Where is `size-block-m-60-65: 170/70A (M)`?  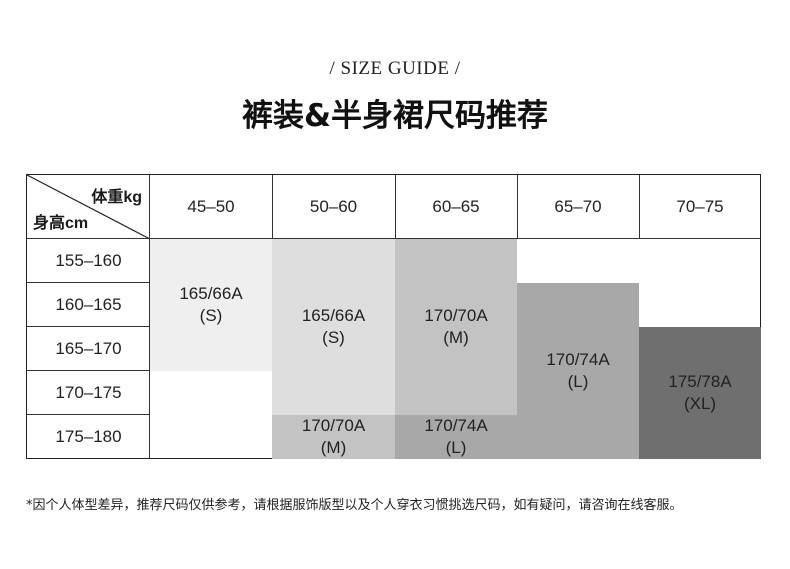 size-block-m-60-65: 170/70A (M) is located at coordinates (456, 327).